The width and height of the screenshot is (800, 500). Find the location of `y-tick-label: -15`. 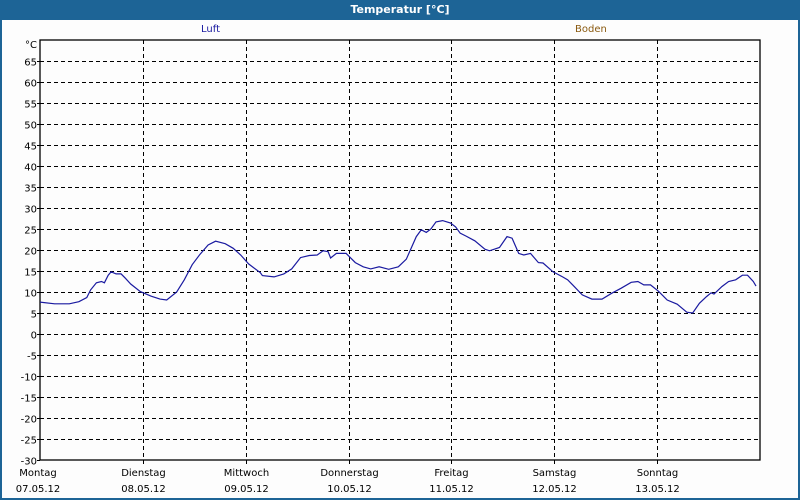

y-tick-label: -15 is located at coordinates (29, 399).